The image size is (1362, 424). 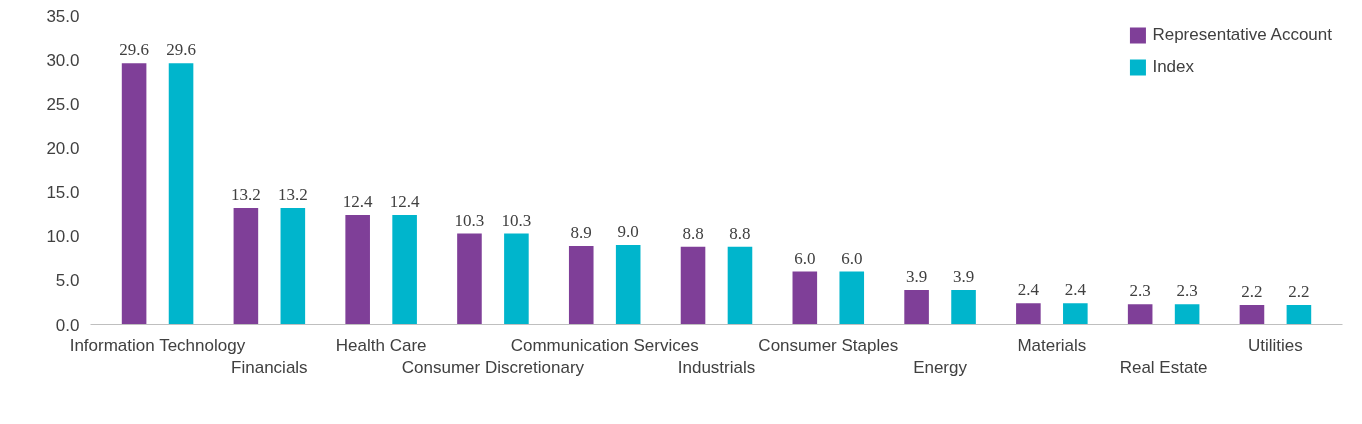 What do you see at coordinates (269, 368) in the screenshot?
I see `x-tick-label: Financials` at bounding box center [269, 368].